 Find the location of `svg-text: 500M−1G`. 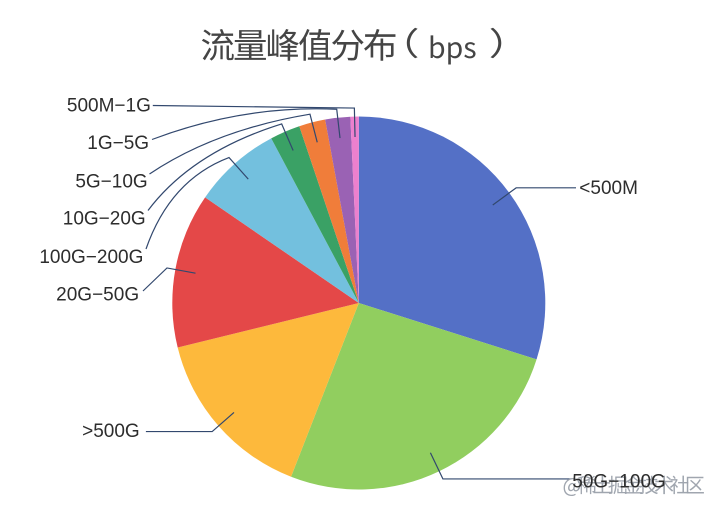

svg-text: 500M−1G is located at coordinates (109, 105).